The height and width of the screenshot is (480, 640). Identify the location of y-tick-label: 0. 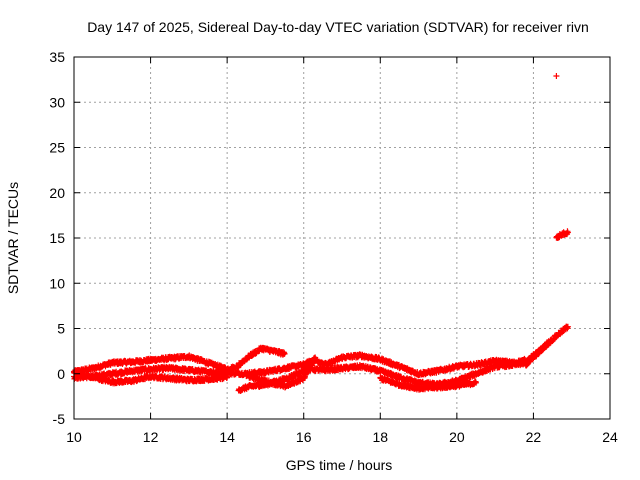
(61, 374).